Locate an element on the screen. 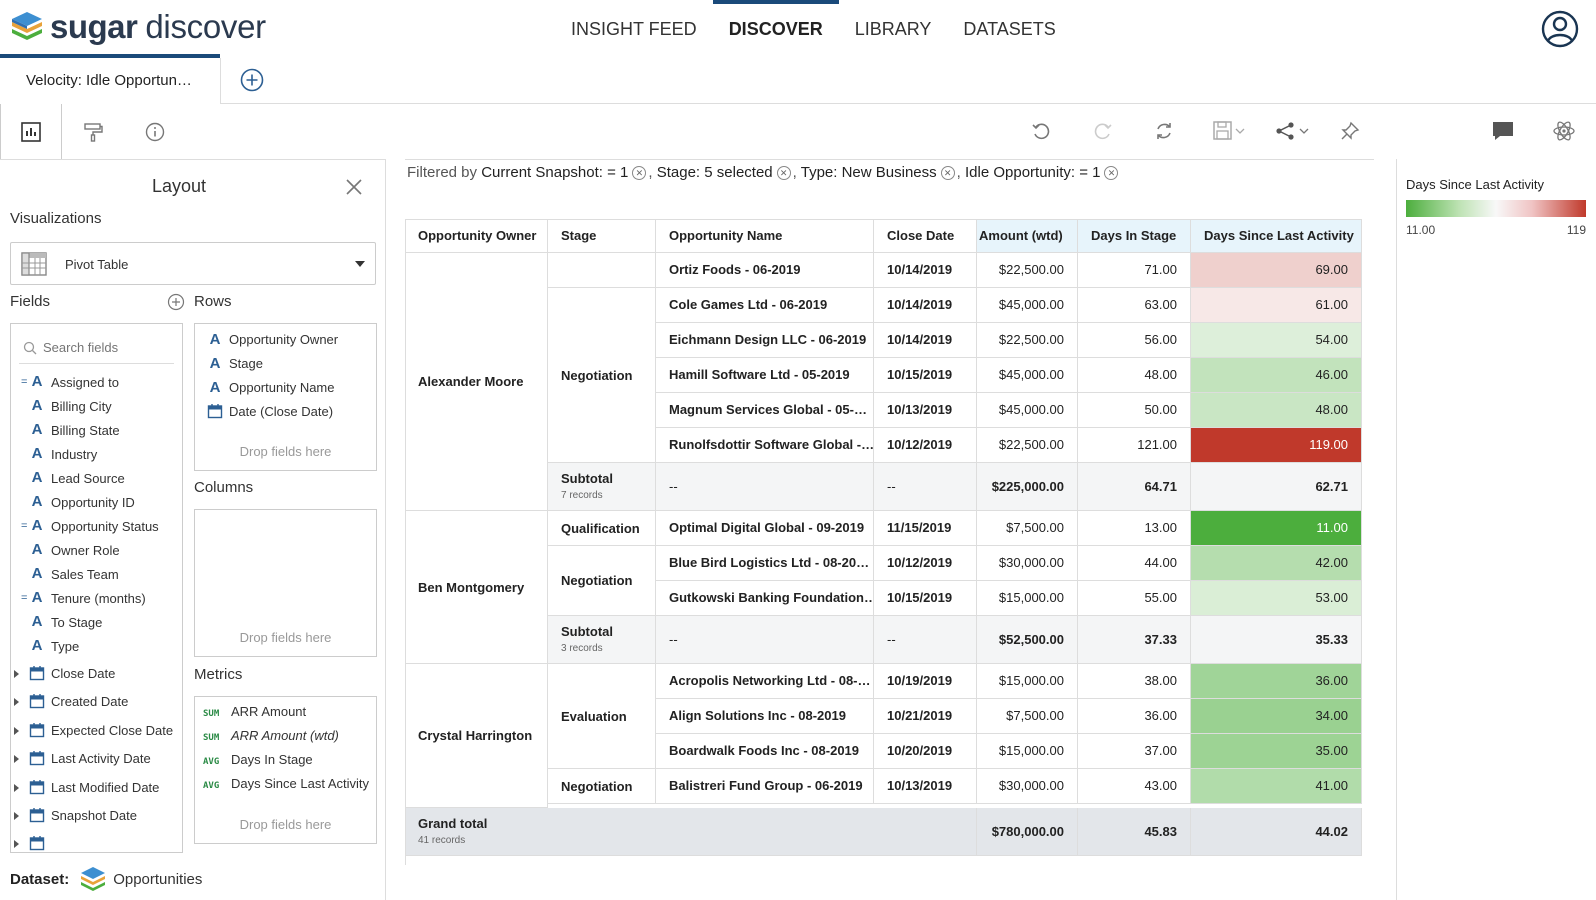  field-item: A Sales Team is located at coordinates (96, 575).